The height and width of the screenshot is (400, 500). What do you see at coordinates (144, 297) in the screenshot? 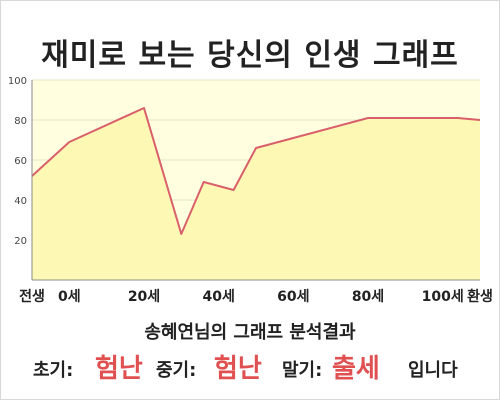
I see `x-tick-label: 20세` at bounding box center [144, 297].